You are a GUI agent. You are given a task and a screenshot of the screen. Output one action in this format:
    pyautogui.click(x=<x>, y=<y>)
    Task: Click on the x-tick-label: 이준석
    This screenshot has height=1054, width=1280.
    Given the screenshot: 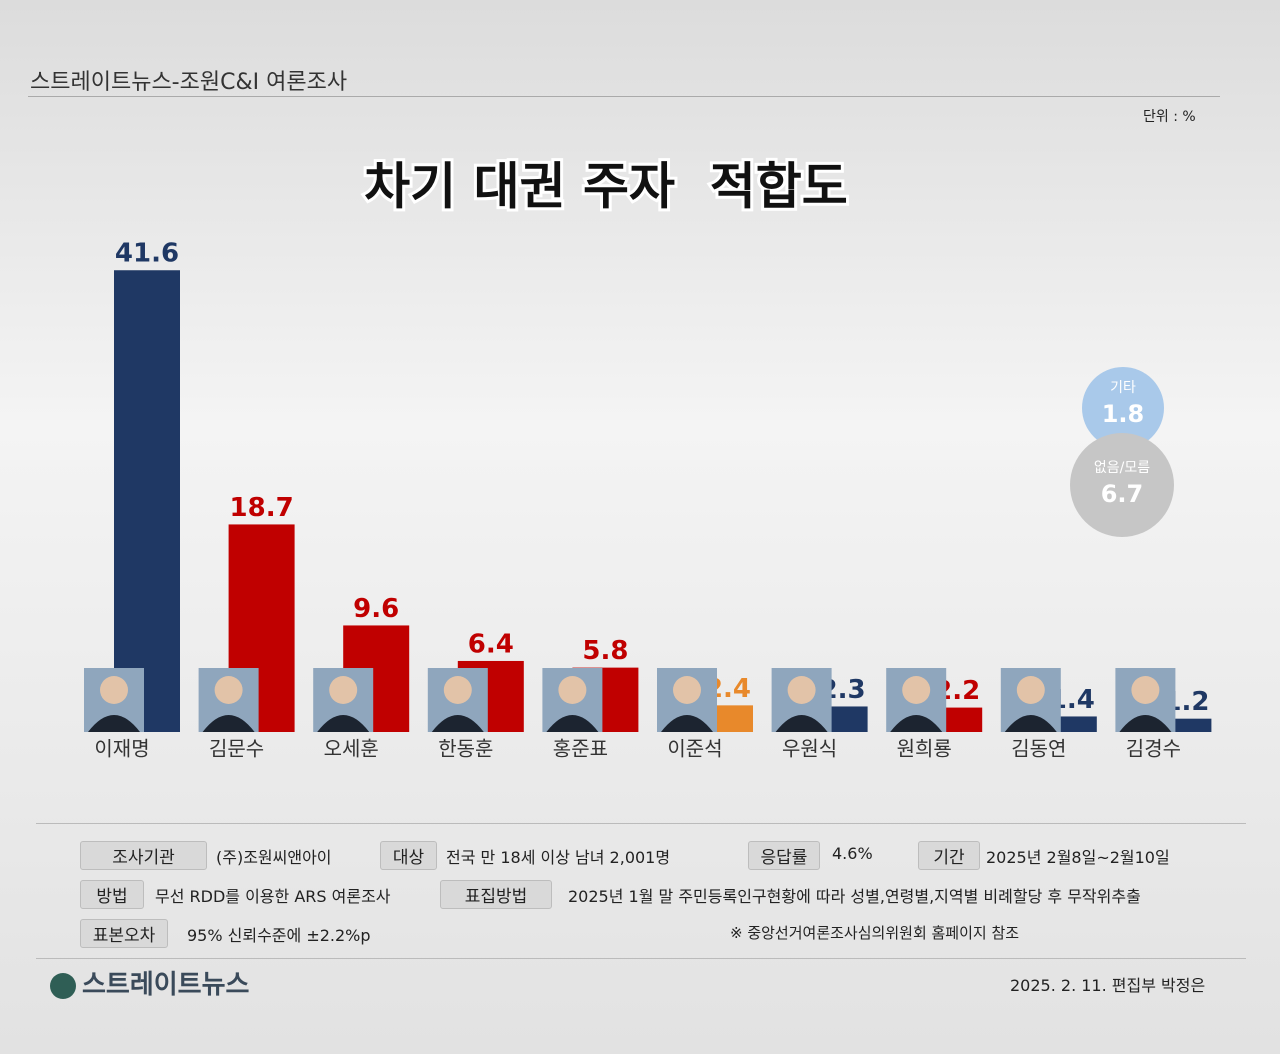 What is the action you would take?
    pyautogui.click(x=694, y=749)
    